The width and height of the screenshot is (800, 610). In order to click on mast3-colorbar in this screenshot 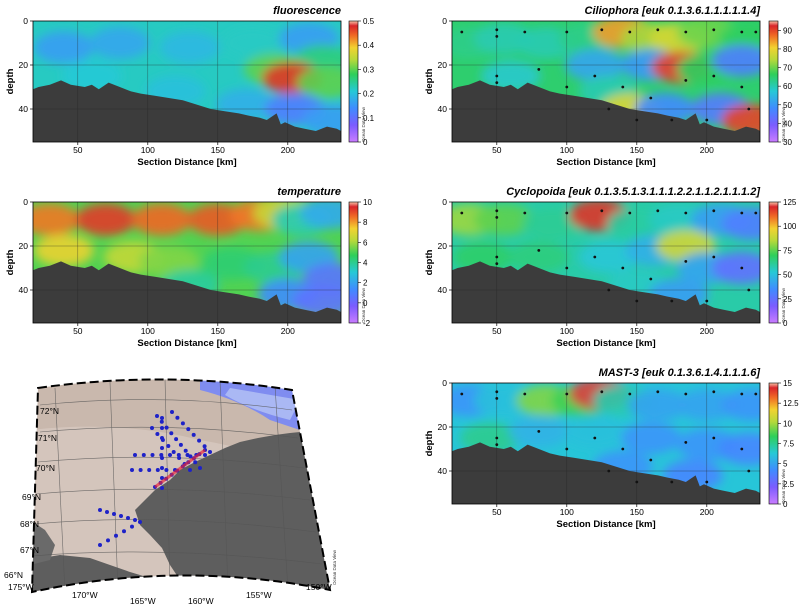, I will do `click(773, 443)`.